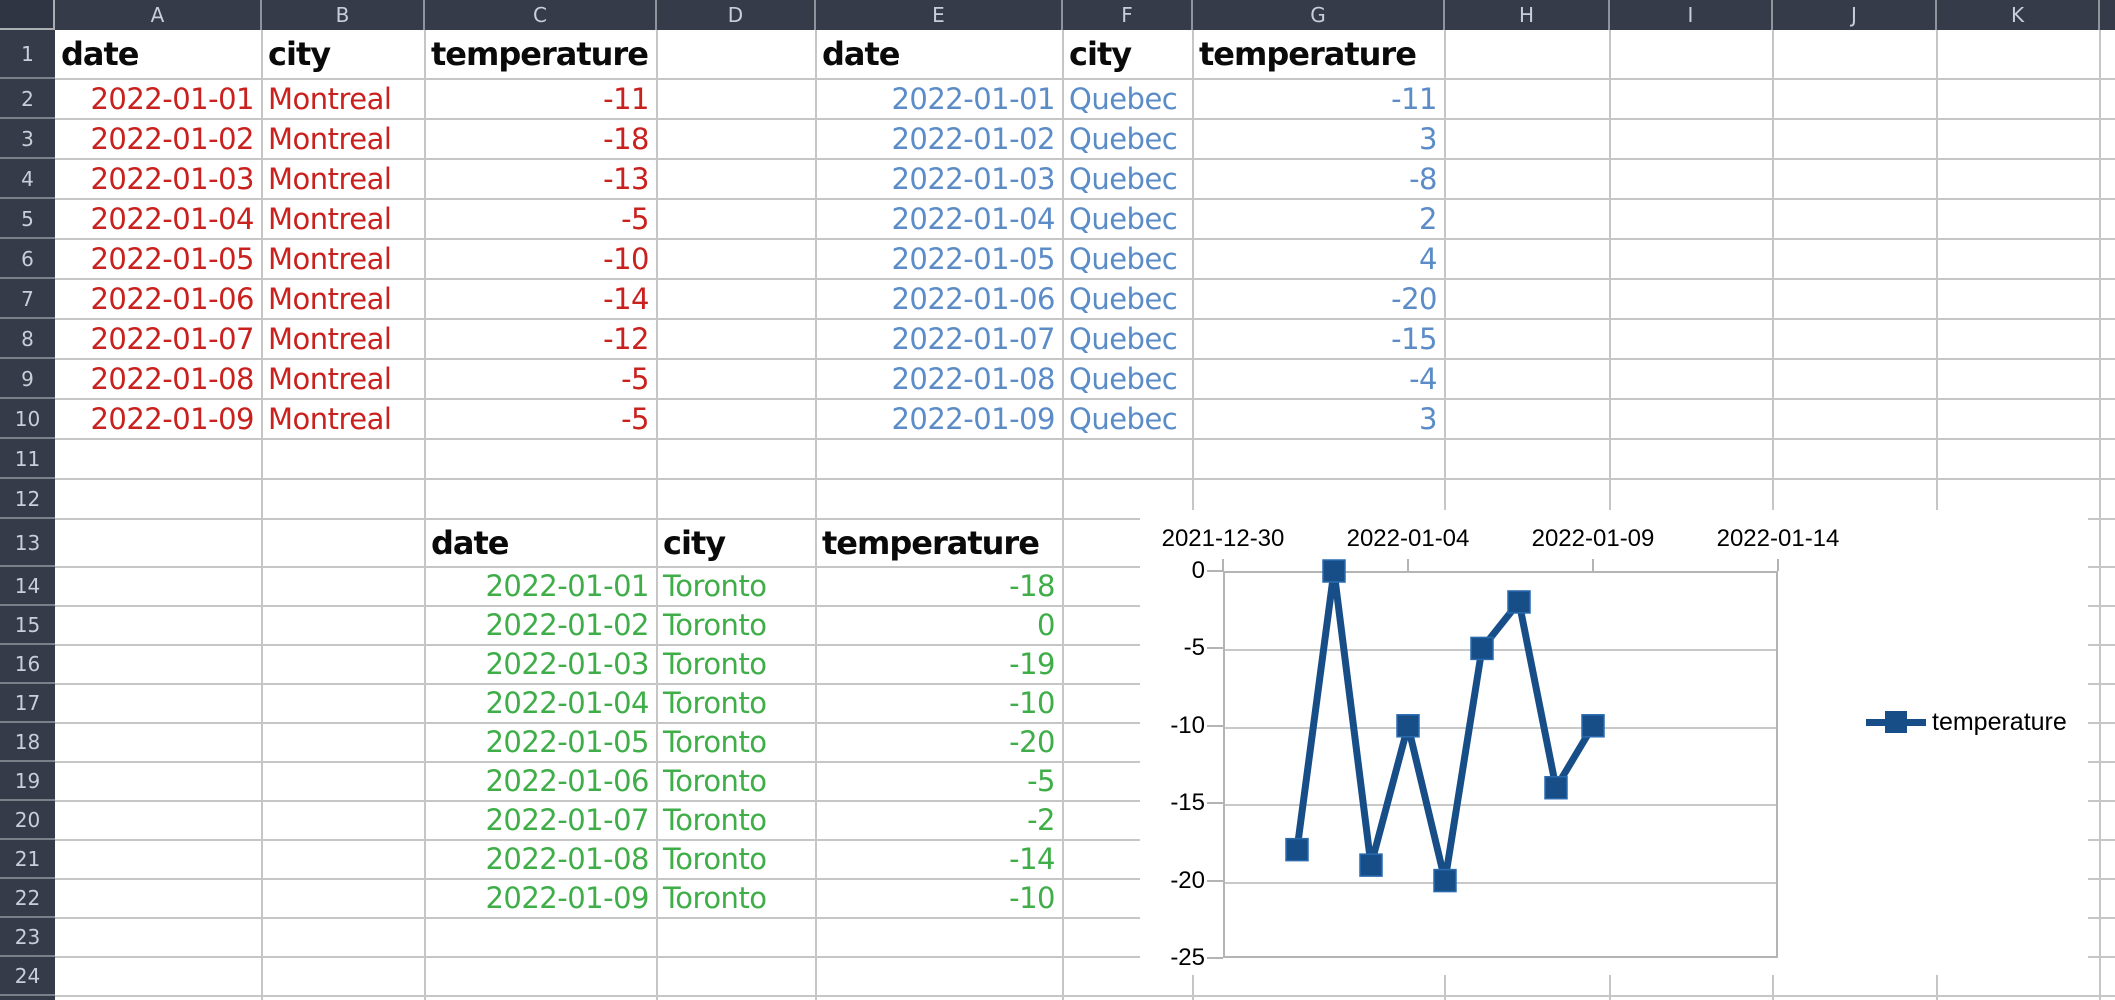 The height and width of the screenshot is (1000, 2115). I want to click on row-header-15: 15, so click(27, 625).